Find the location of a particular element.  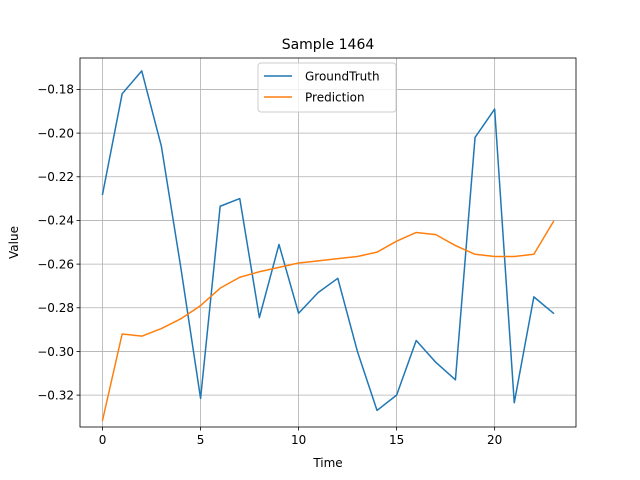

x-tick-label: 15 is located at coordinates (396, 440).